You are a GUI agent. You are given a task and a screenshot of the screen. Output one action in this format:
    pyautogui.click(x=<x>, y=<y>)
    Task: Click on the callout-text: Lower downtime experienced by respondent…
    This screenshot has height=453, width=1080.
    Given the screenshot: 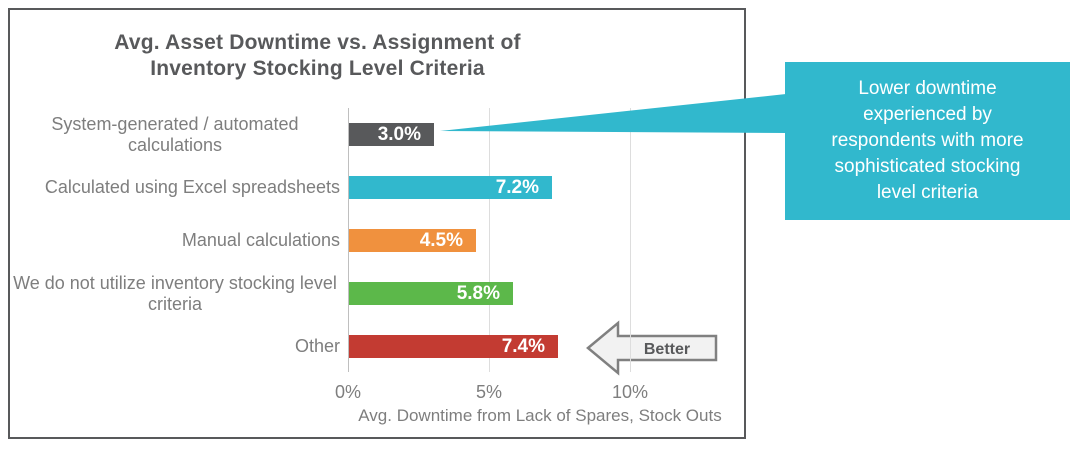 What is the action you would take?
    pyautogui.click(x=927, y=140)
    